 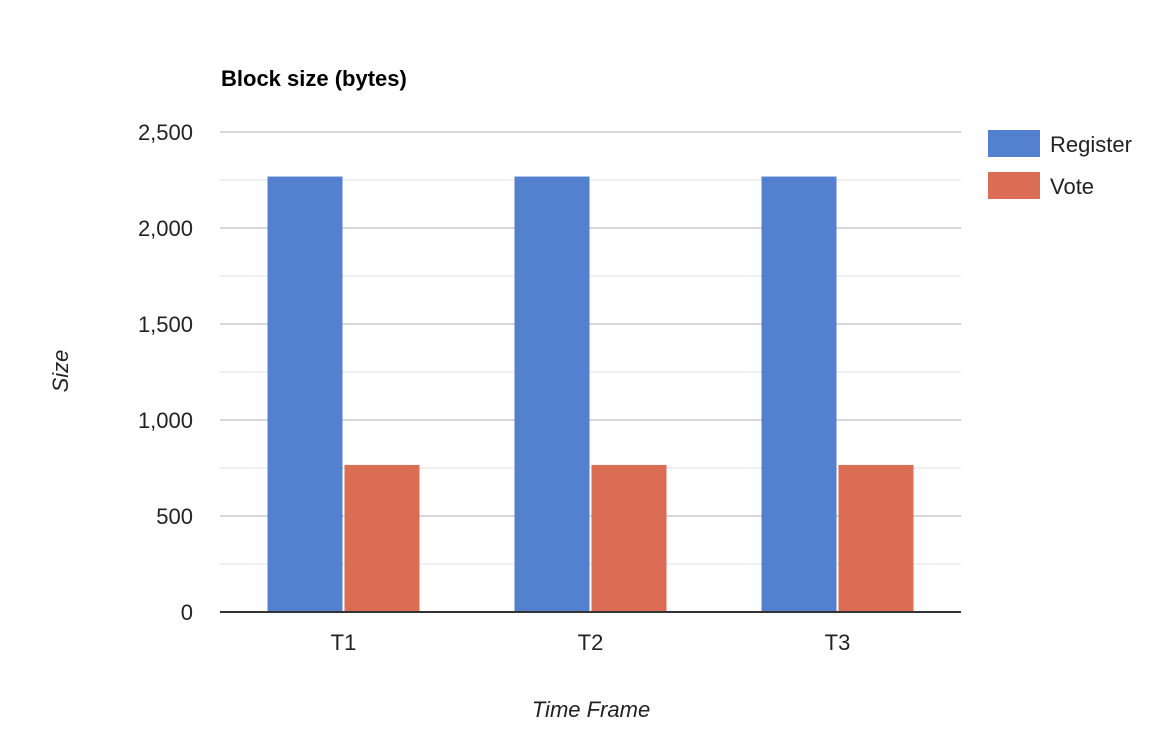 I want to click on legend: Register Vote, so click(x=1060, y=164).